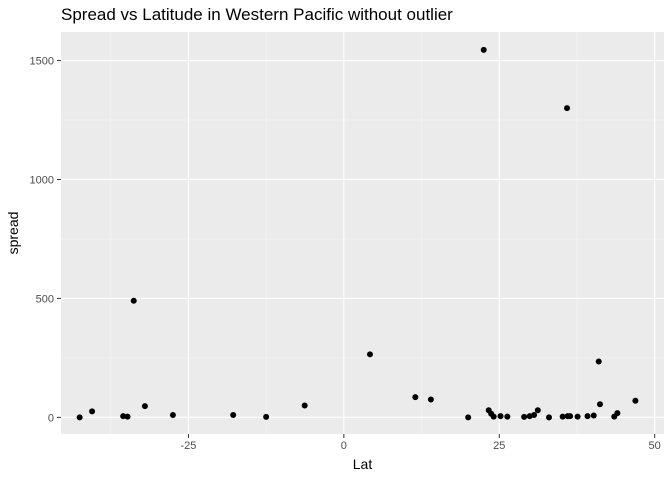  Describe the element at coordinates (42, 180) in the screenshot. I see `y-tick-label: 1000` at that location.